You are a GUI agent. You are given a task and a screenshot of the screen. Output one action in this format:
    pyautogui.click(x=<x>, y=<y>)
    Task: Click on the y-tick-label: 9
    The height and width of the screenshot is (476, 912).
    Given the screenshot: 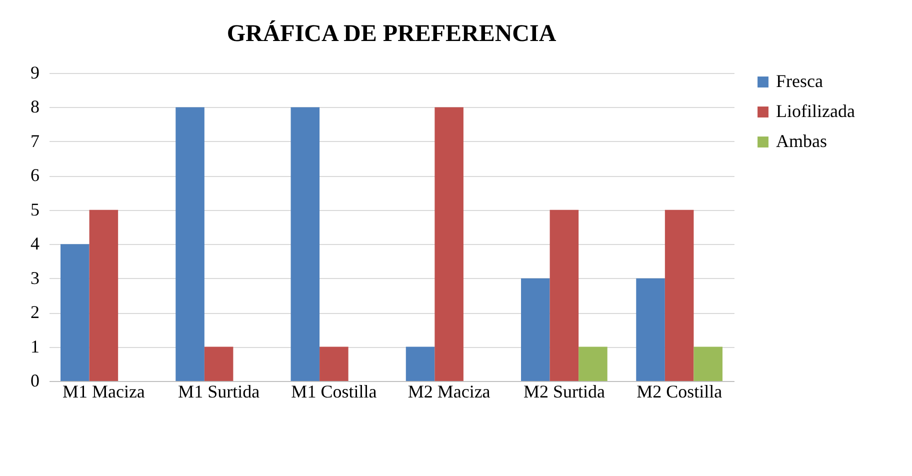 What is the action you would take?
    pyautogui.click(x=35, y=72)
    